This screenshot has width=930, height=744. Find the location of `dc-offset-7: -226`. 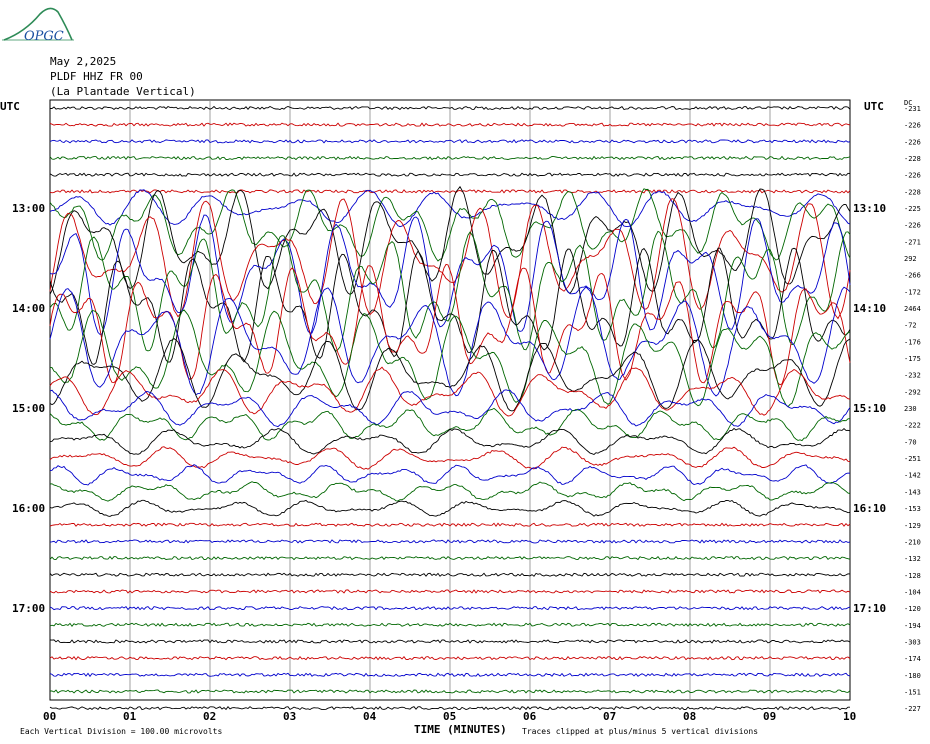

dc-offset-7: -226 is located at coordinates (912, 226).